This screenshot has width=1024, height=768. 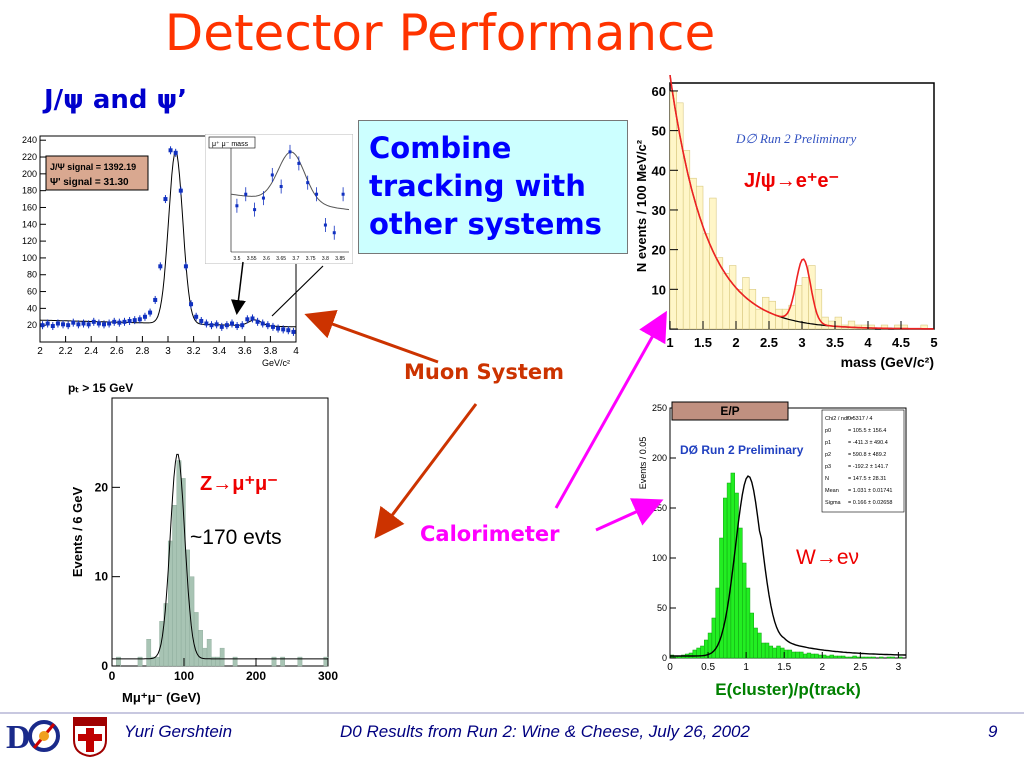 I want to click on inset-title: μ⁺ μ⁻ mass, so click(x=230, y=144).